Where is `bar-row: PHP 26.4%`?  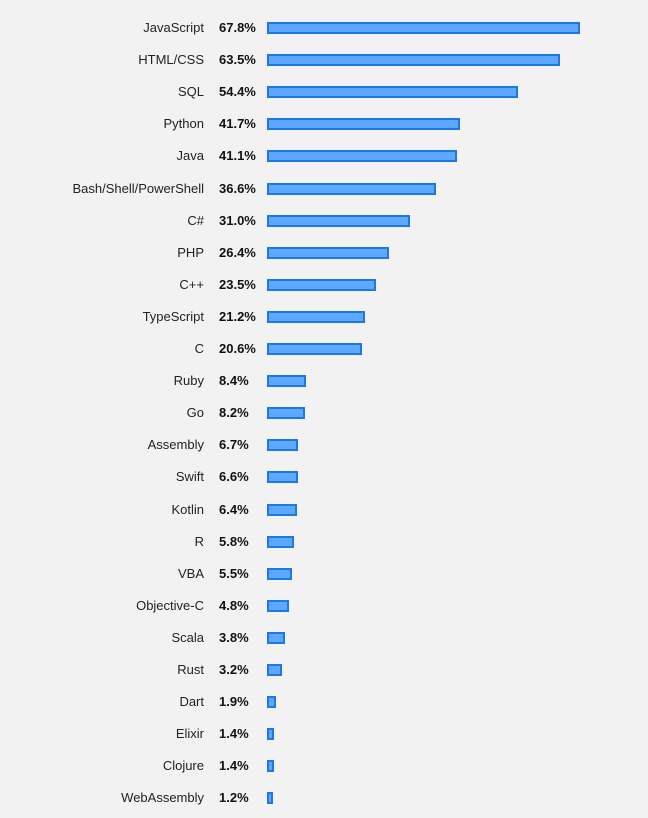 bar-row: PHP 26.4% is located at coordinates (324, 253).